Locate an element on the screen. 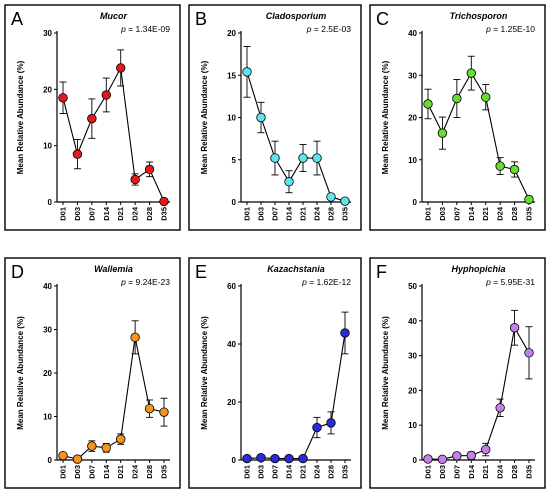 The height and width of the screenshot is (493, 550). p-value: p = 9.24E-23 is located at coordinates (145, 282).